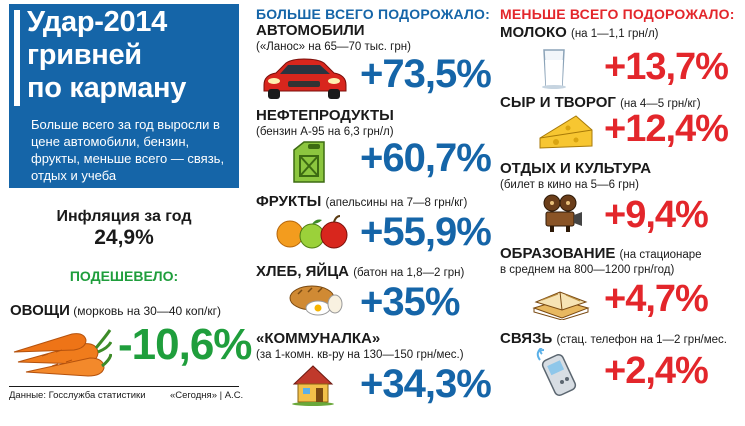 Image resolution: width=745 pixels, height=426 pixels. Describe the element at coordinates (569, 185) in the screenshot. I see `leisure-note: (билет в кино на 5—6 грн)` at that location.